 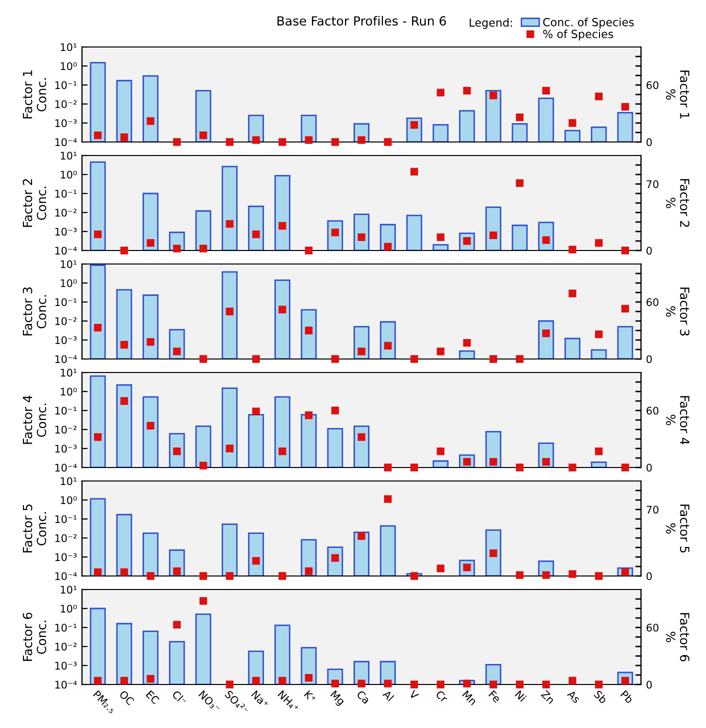 What do you see at coordinates (310, 697) in the screenshot?
I see `x-tick-label: K⁺` at bounding box center [310, 697].